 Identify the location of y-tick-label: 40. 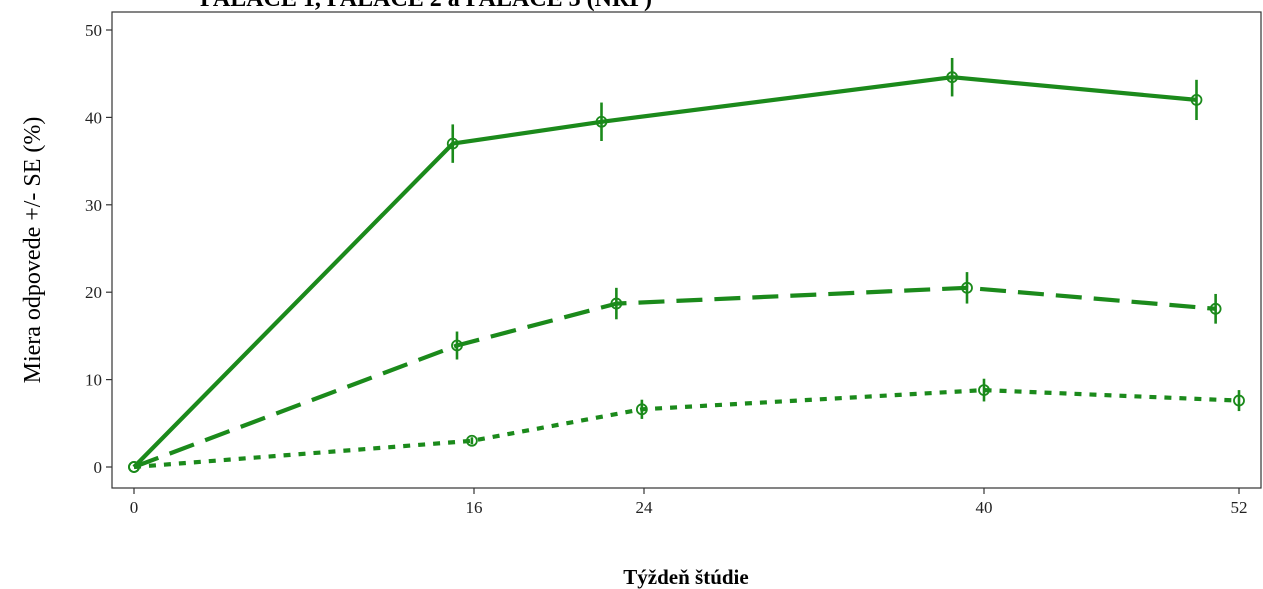
(93, 117).